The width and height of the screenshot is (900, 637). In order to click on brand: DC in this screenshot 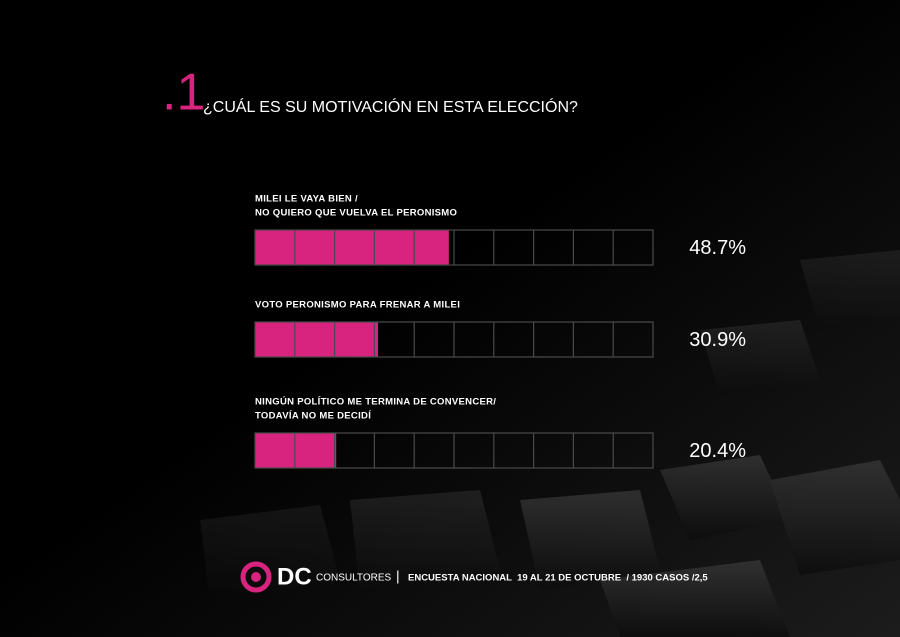, I will do `click(294, 576)`.